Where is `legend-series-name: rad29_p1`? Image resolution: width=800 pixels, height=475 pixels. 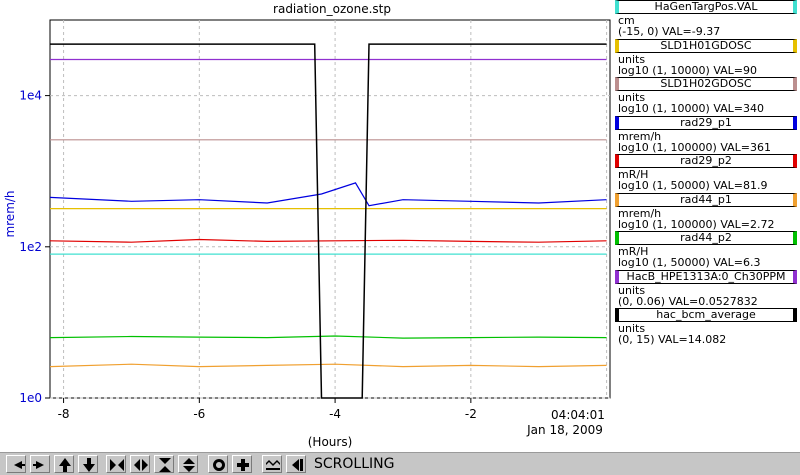
legend-series-name: rad29_p1 is located at coordinates (706, 122).